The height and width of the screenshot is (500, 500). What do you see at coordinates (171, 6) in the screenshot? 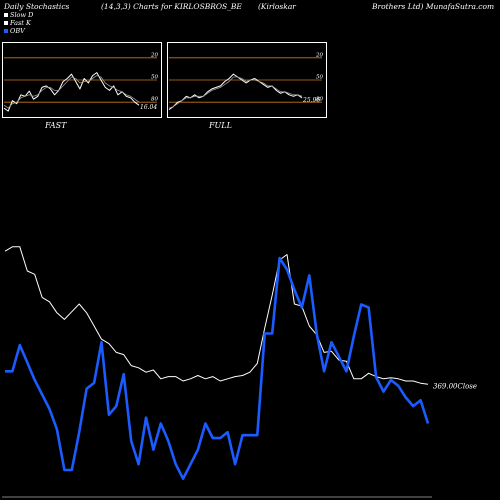
I see `chart-title-mid: (14,3,3) Charts for KIRLOSBROS_BE` at bounding box center [171, 6].